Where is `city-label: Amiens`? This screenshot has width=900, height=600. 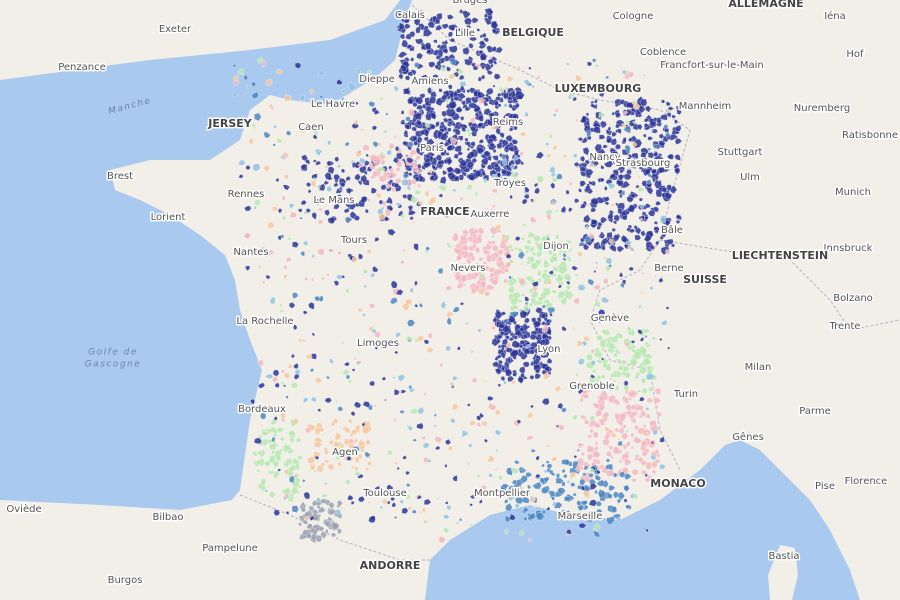 city-label: Amiens is located at coordinates (429, 81).